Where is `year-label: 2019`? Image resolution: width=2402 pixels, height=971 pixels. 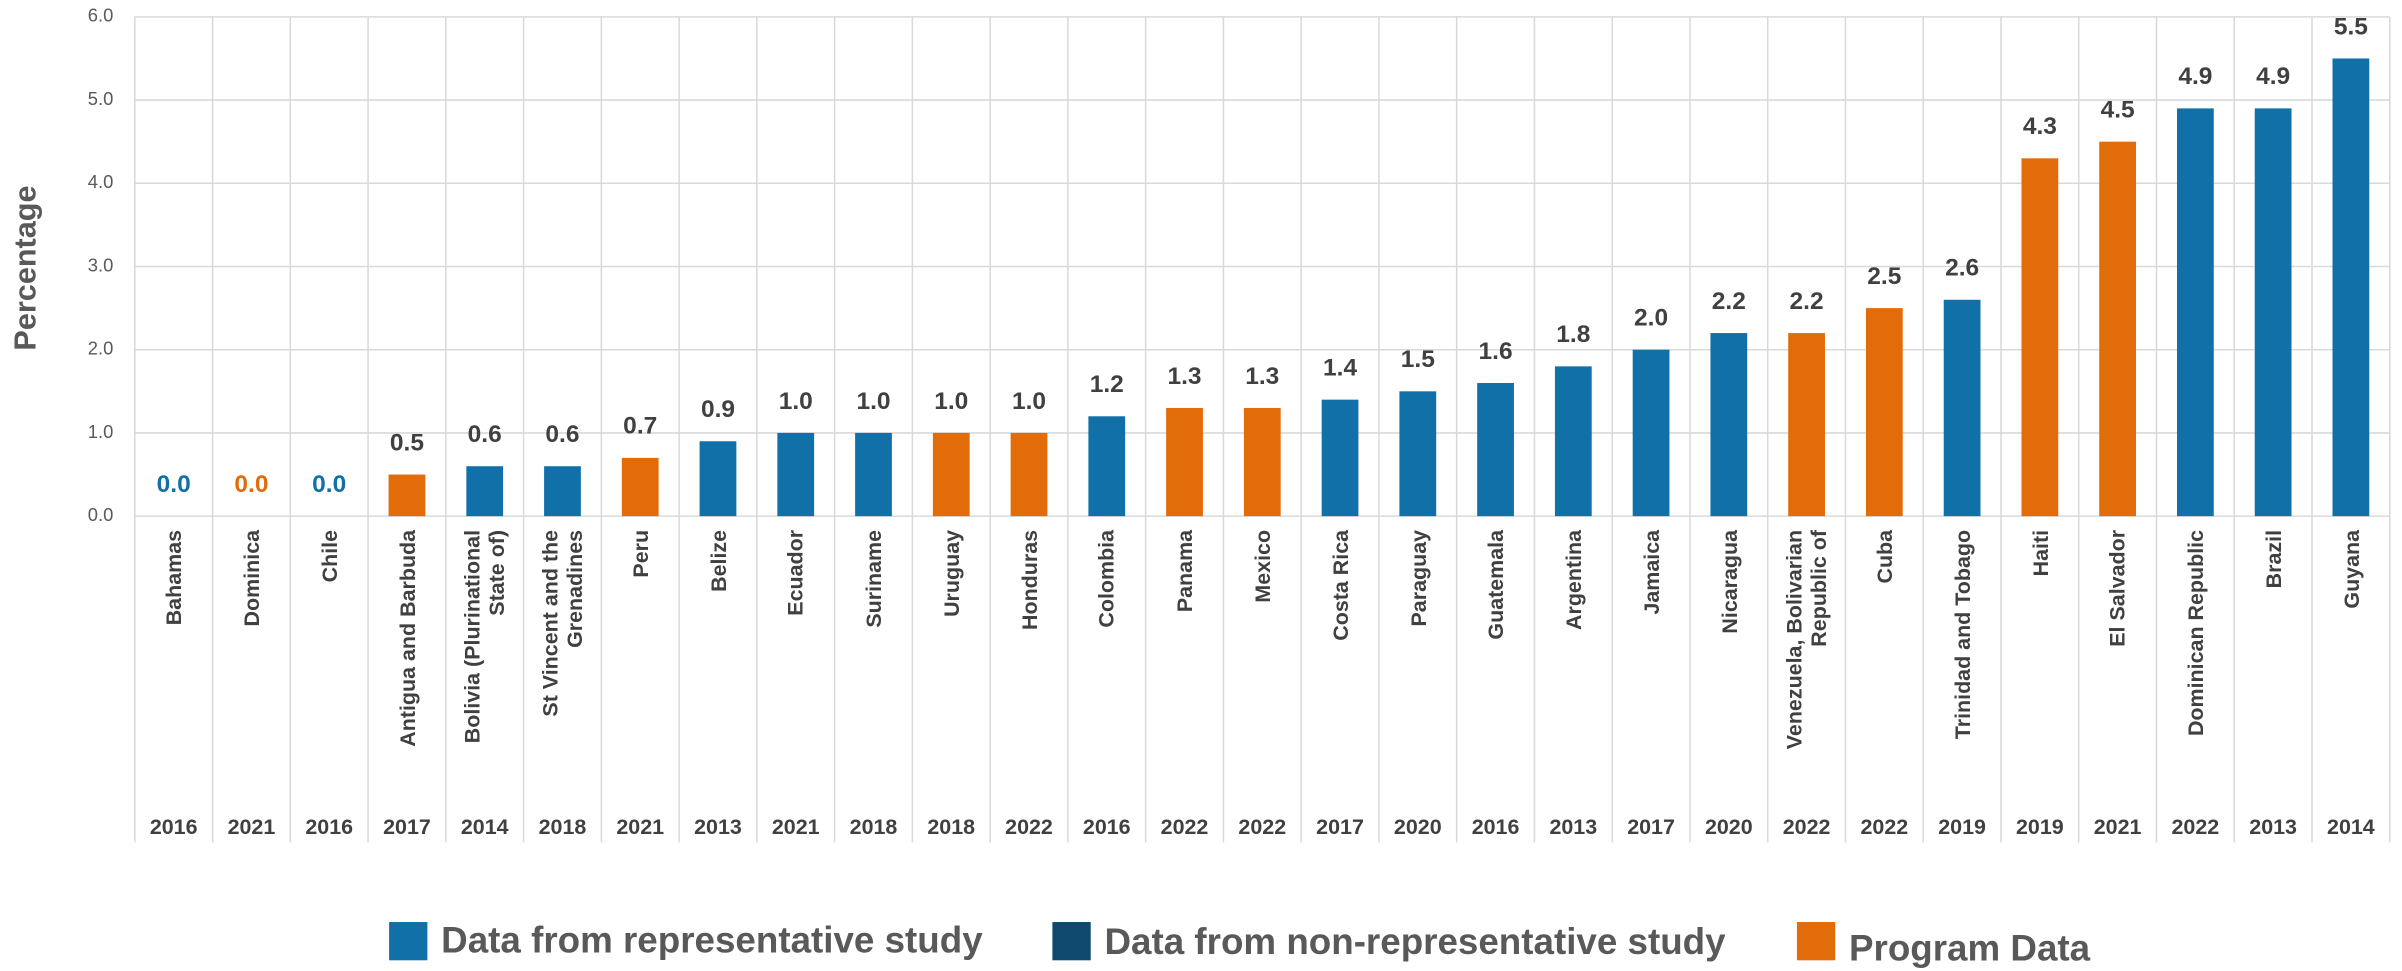
year-label: 2019 is located at coordinates (1962, 827).